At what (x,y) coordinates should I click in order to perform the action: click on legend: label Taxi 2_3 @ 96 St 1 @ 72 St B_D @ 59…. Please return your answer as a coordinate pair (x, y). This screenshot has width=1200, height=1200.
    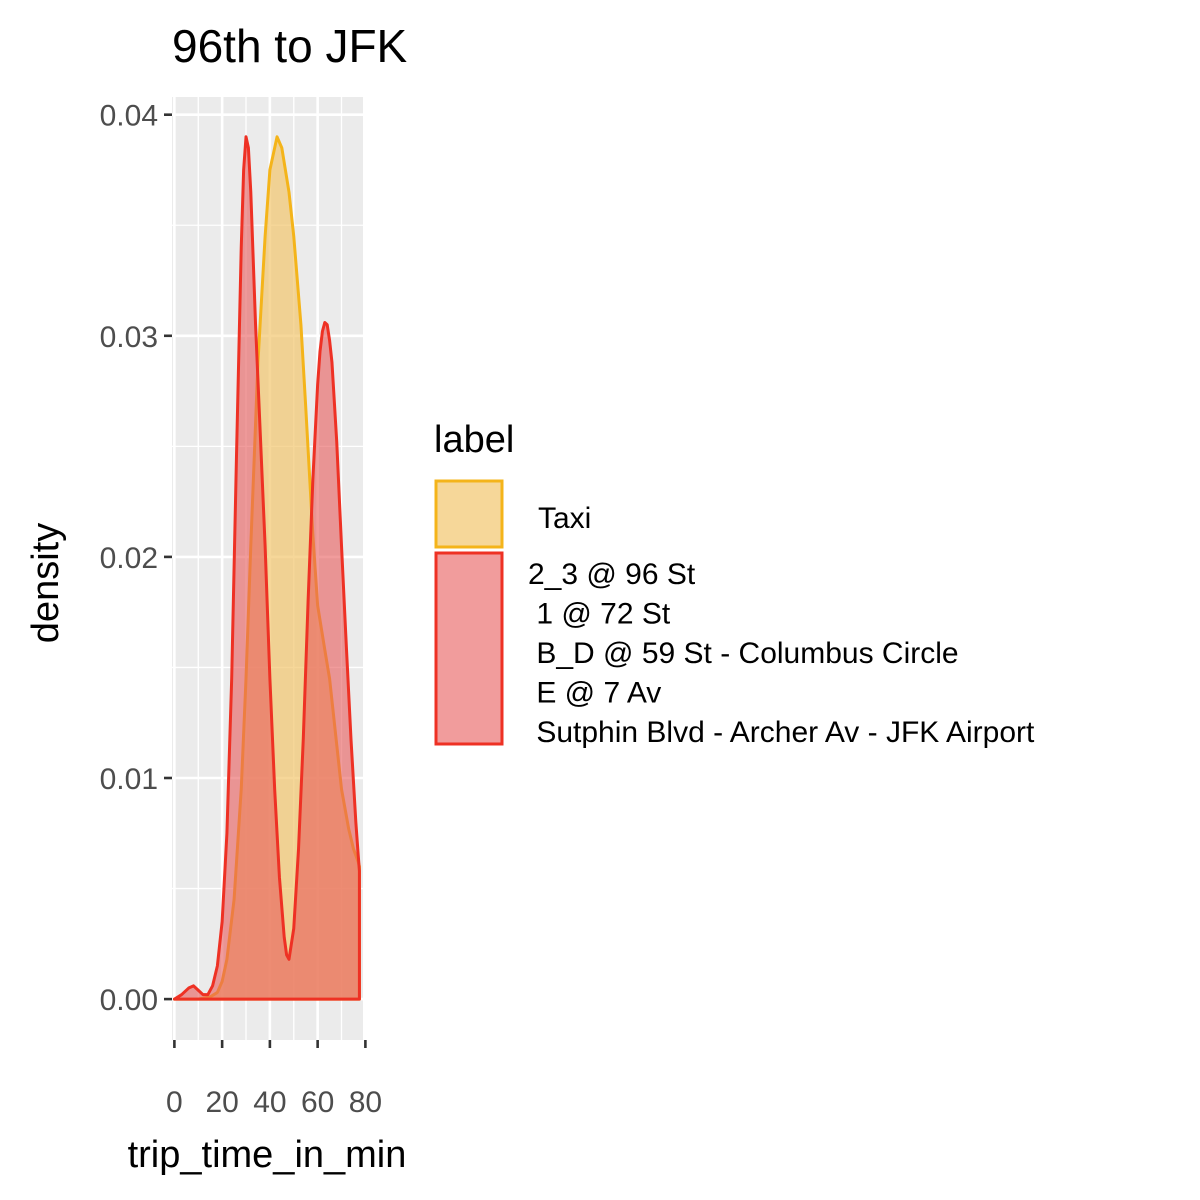
    Looking at the image, I should click on (734, 584).